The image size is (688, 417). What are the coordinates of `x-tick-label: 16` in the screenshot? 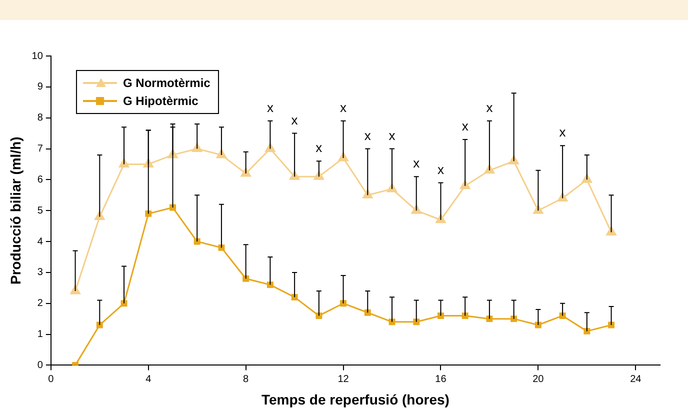 It's located at (441, 379).